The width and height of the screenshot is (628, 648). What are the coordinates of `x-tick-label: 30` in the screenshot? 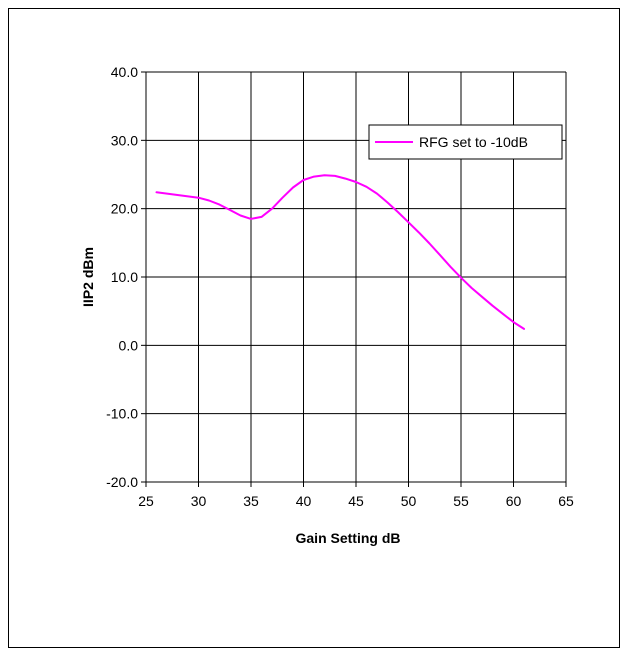 It's located at (199, 501).